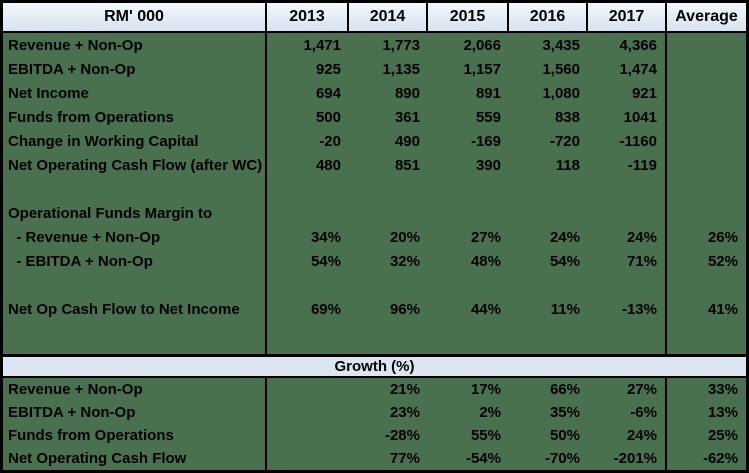 This screenshot has width=749, height=473. What do you see at coordinates (135, 261) in the screenshot?
I see `row-label: - EBITDA + Non-Op` at bounding box center [135, 261].